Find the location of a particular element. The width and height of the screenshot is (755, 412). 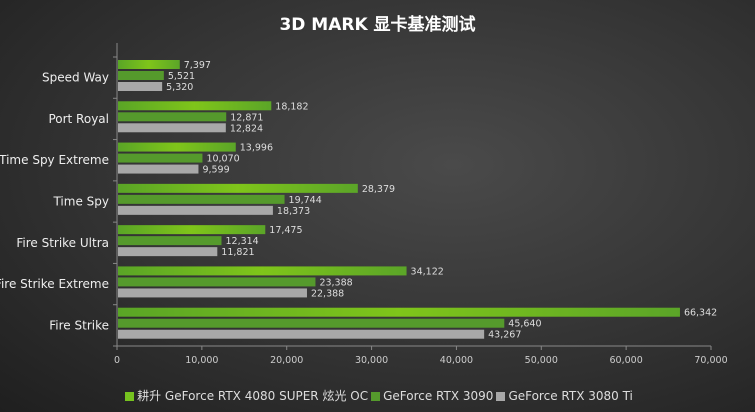

data-label: 22,388 is located at coordinates (327, 293).